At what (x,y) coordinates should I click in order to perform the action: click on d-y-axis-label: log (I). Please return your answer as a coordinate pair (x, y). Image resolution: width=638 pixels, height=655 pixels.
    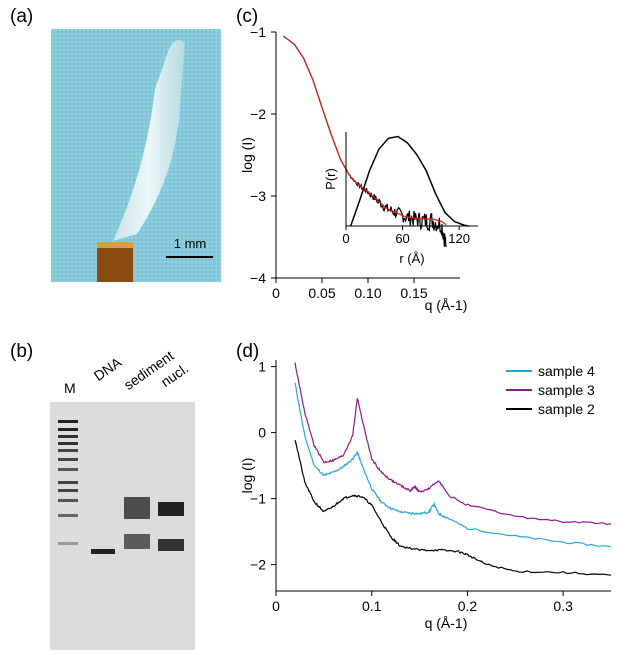
    Looking at the image, I should click on (247, 476).